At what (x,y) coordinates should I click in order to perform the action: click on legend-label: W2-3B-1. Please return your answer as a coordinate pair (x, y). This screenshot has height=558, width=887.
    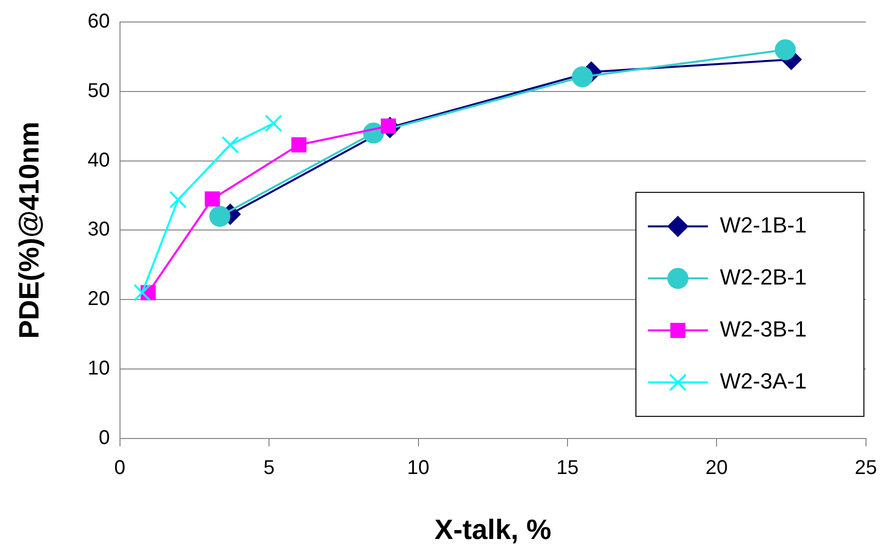
    Looking at the image, I should click on (763, 329).